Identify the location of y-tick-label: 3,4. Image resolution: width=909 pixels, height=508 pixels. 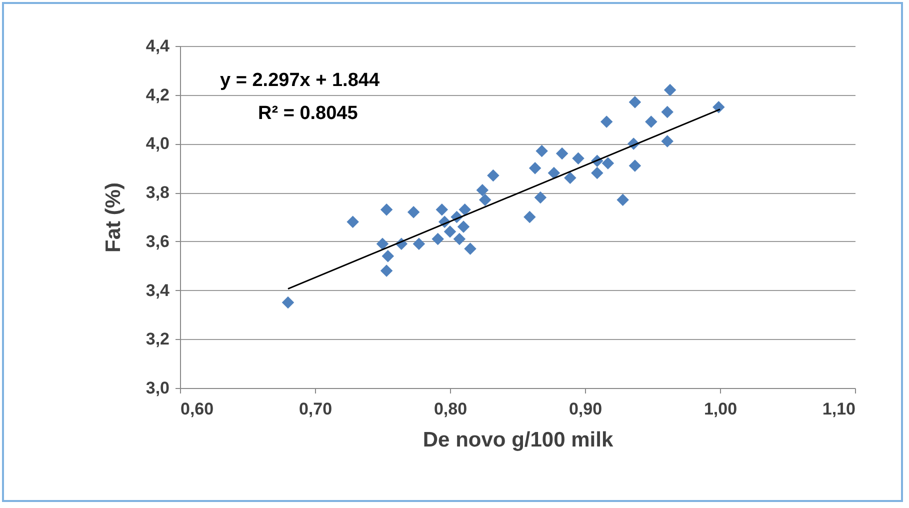
(158, 290).